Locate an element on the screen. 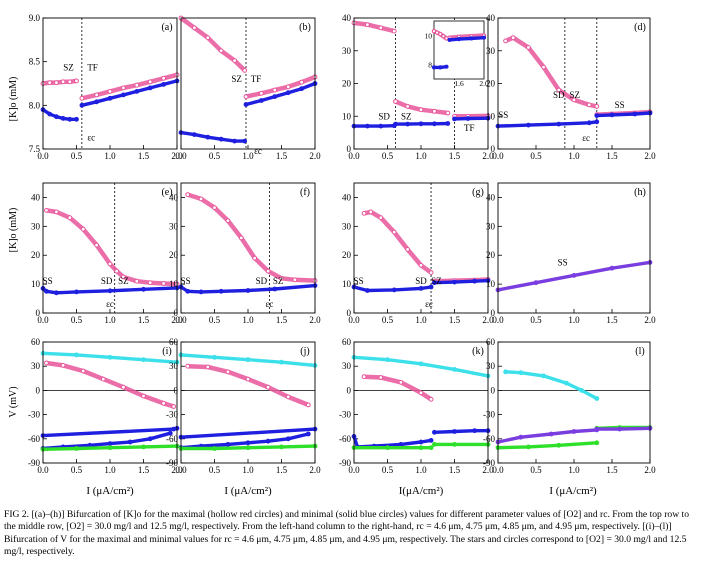 The height and width of the screenshot is (562, 705). annotation-e-0: SS is located at coordinates (48, 281).